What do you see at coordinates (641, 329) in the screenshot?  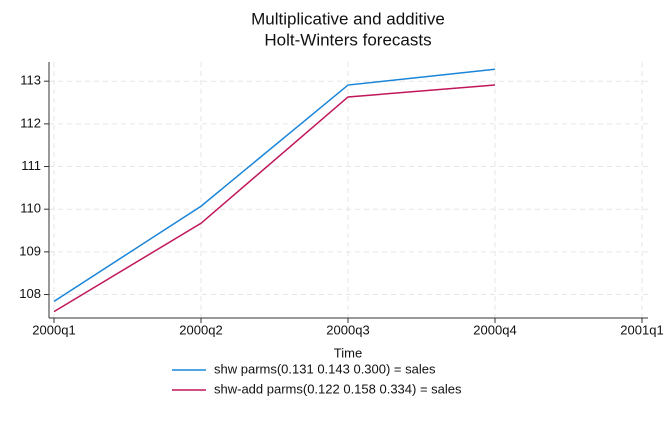 I see `x-tick-label: 2001q1` at bounding box center [641, 329].